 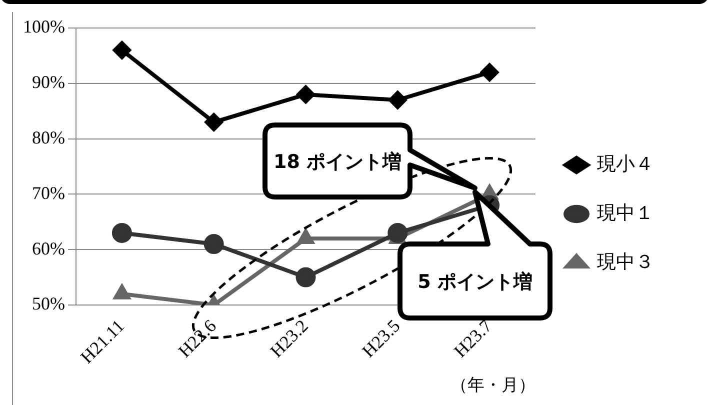 I want to click on y-tick-label: 60%, so click(x=48, y=248).